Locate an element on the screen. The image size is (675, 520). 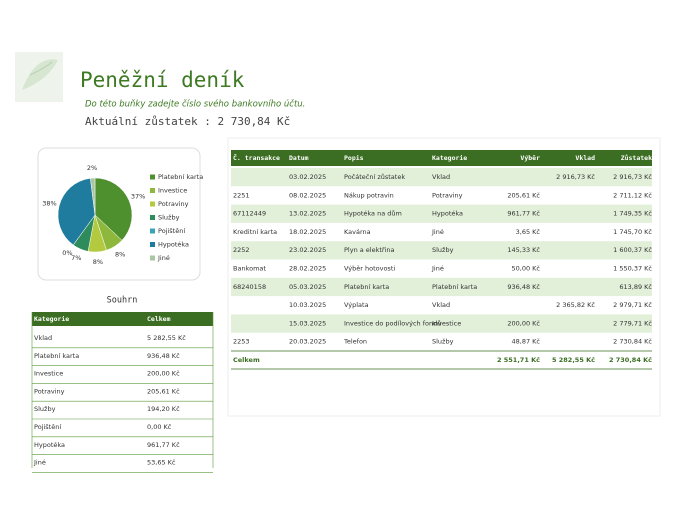
cell: 2 711,12 Kč is located at coordinates (632, 195).